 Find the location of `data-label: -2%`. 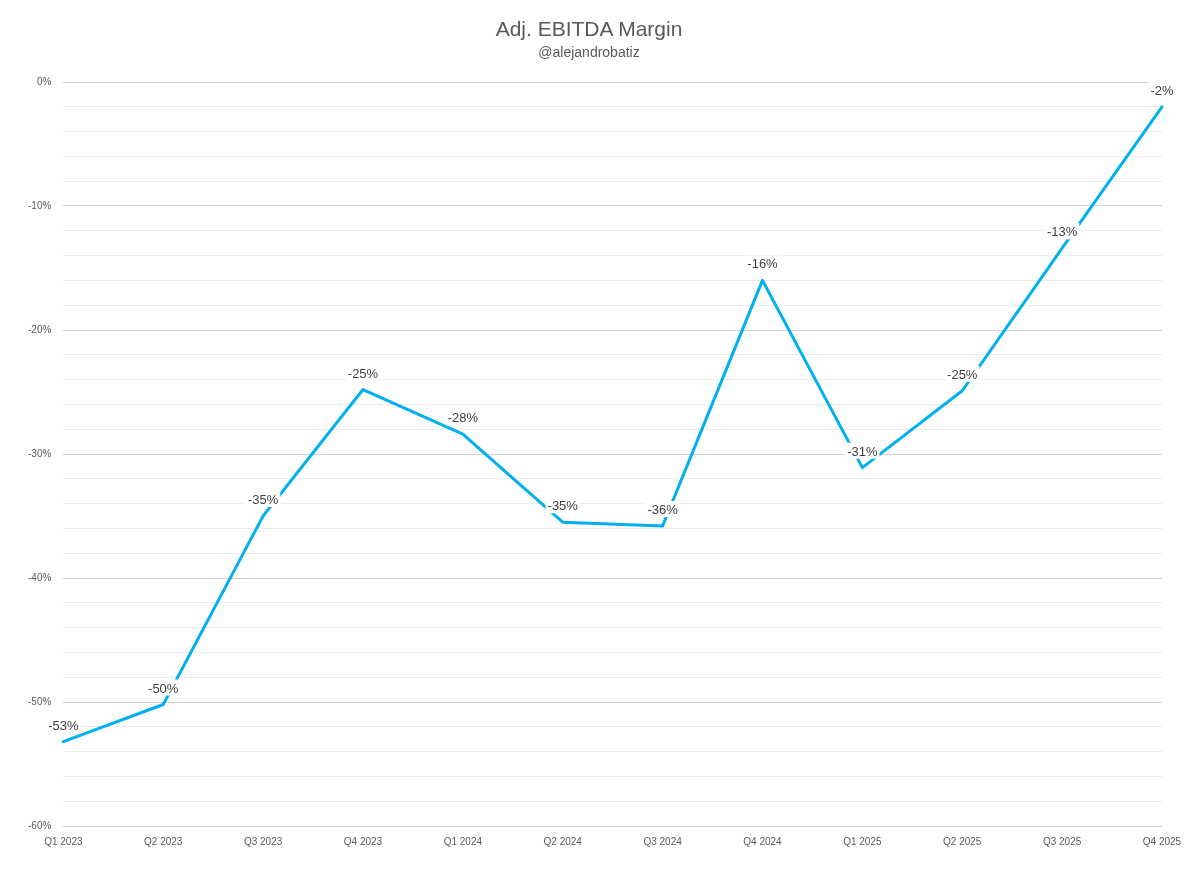

data-label: -2% is located at coordinates (1162, 90).